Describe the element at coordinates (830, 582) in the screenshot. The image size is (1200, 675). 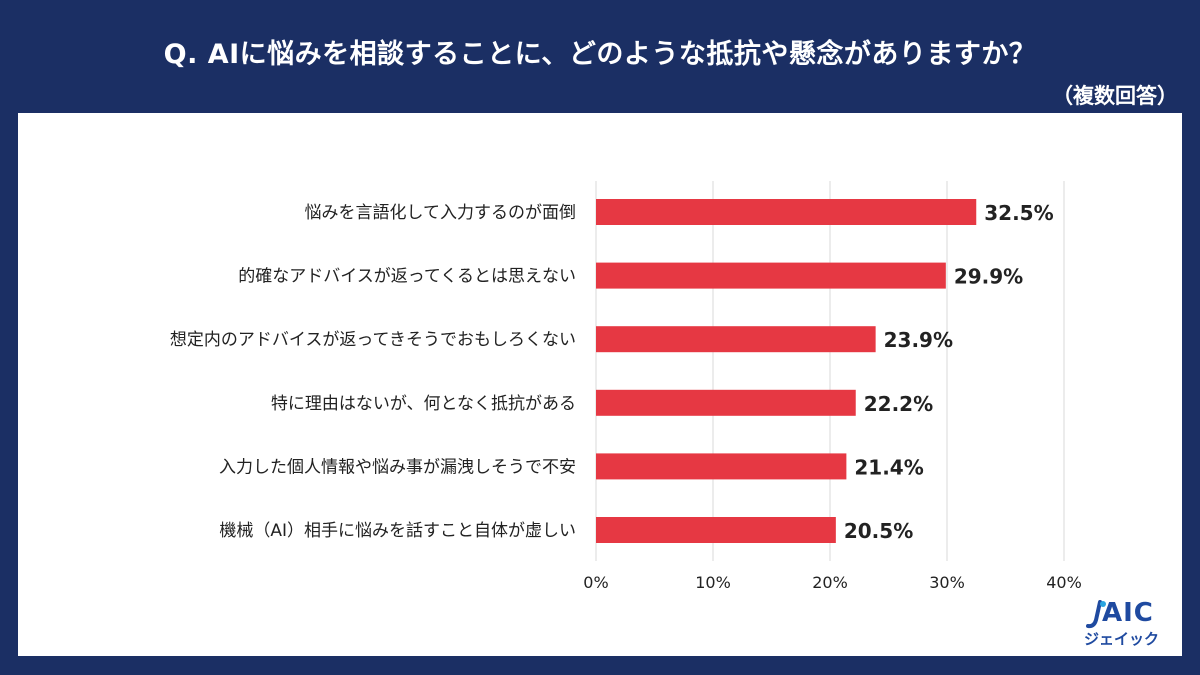
I see `x-tick-label: 20%` at that location.